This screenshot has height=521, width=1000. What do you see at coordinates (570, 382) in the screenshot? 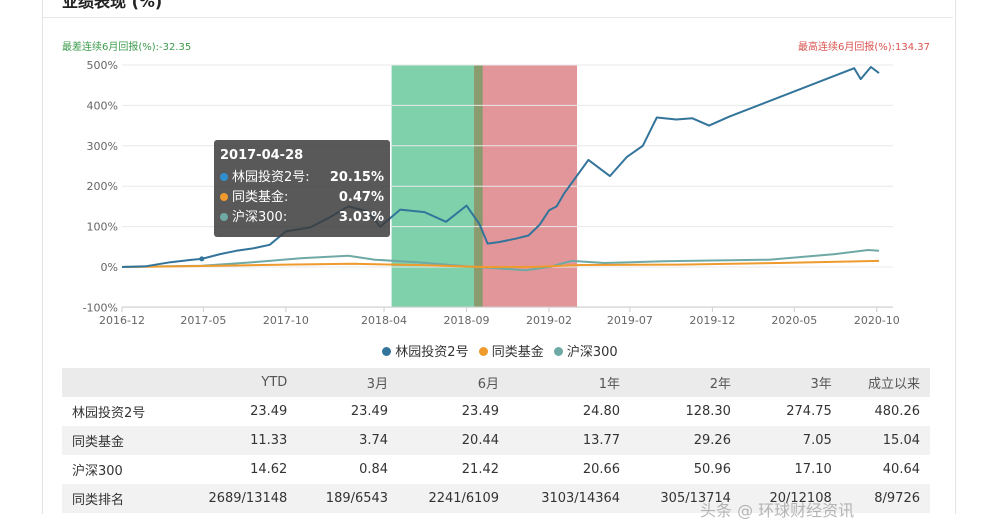
I see `table-header-1y: 1年` at bounding box center [570, 382].